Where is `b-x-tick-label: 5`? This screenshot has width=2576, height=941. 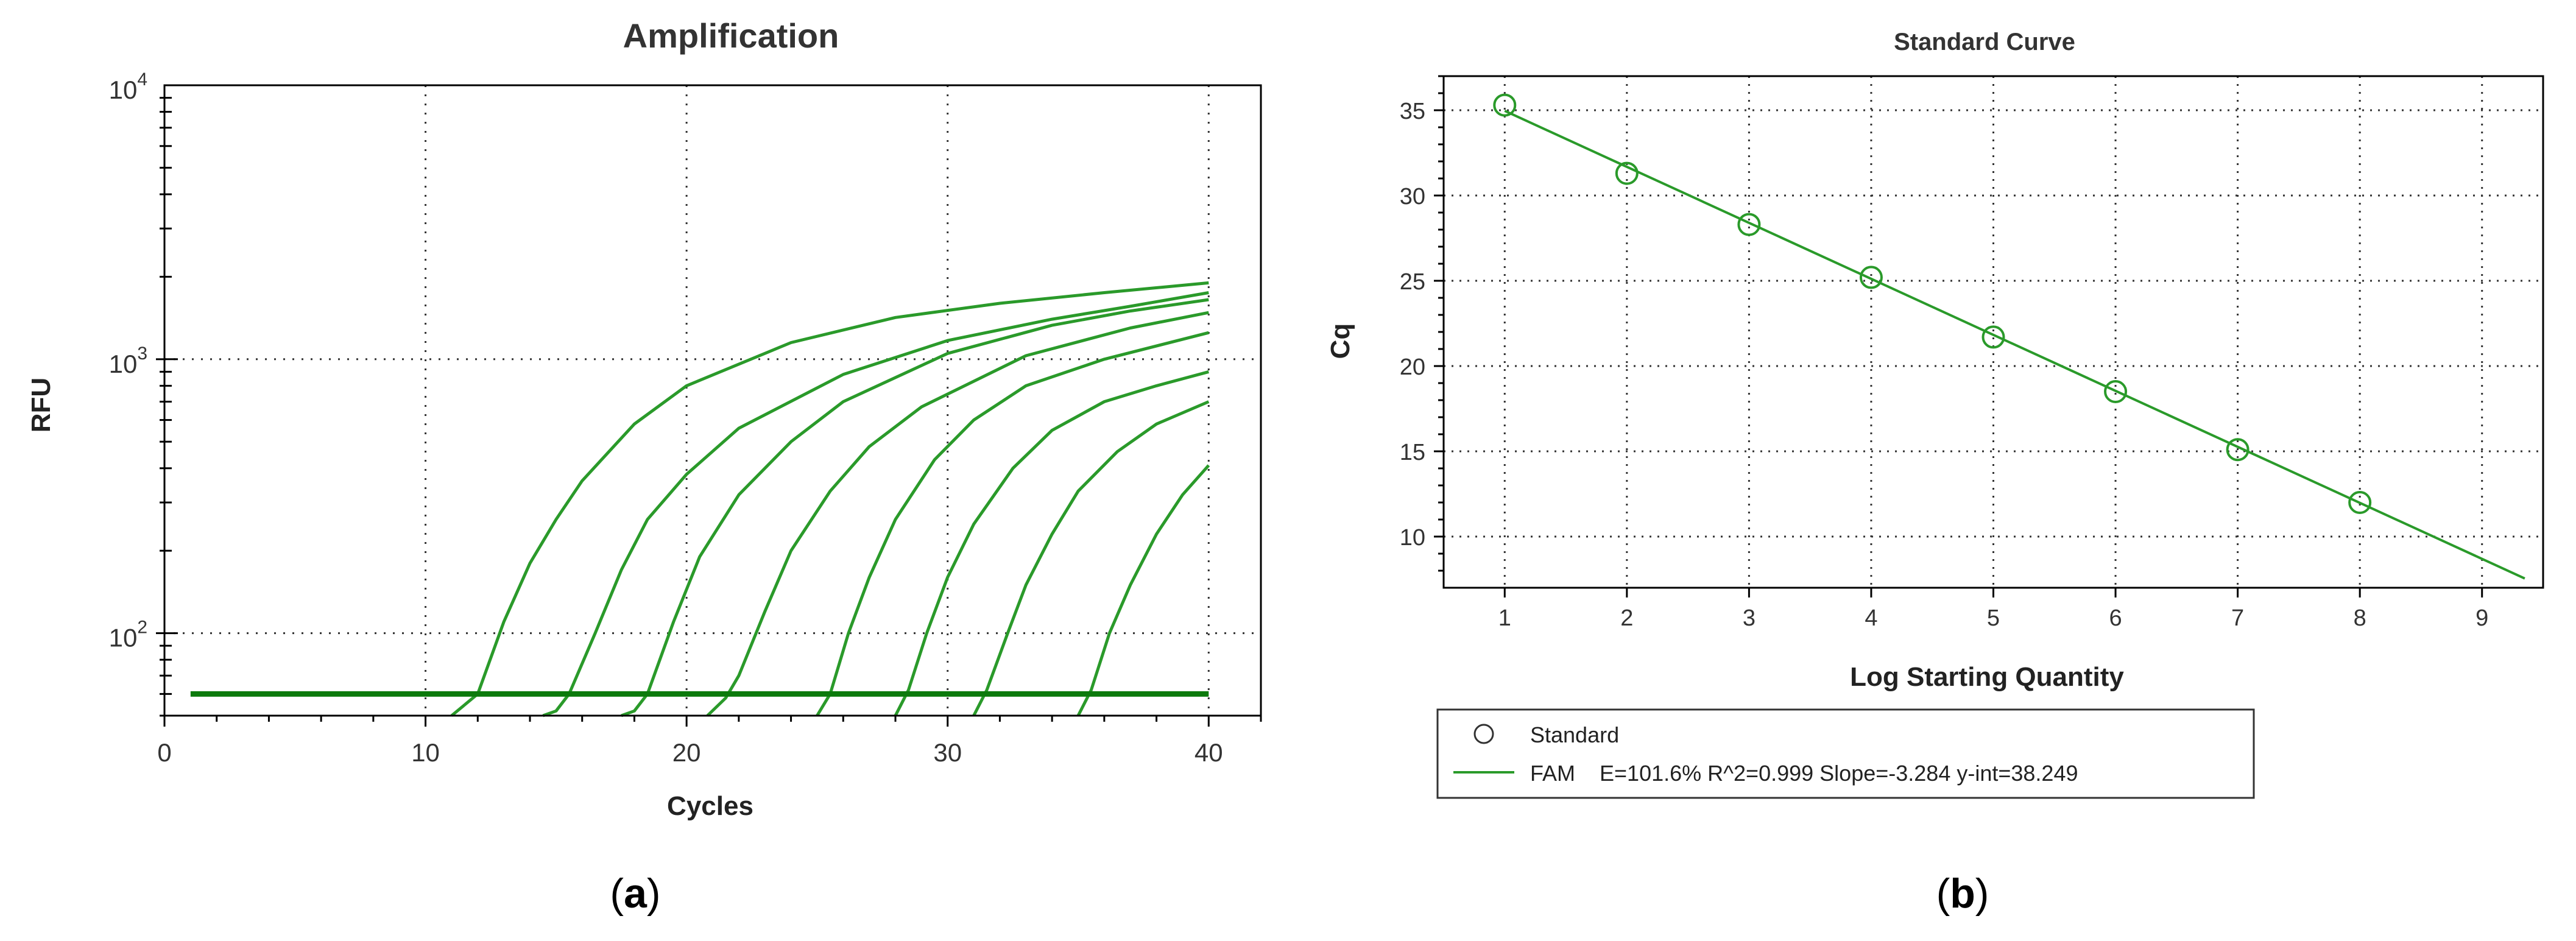 b-x-tick-label: 5 is located at coordinates (1993, 618).